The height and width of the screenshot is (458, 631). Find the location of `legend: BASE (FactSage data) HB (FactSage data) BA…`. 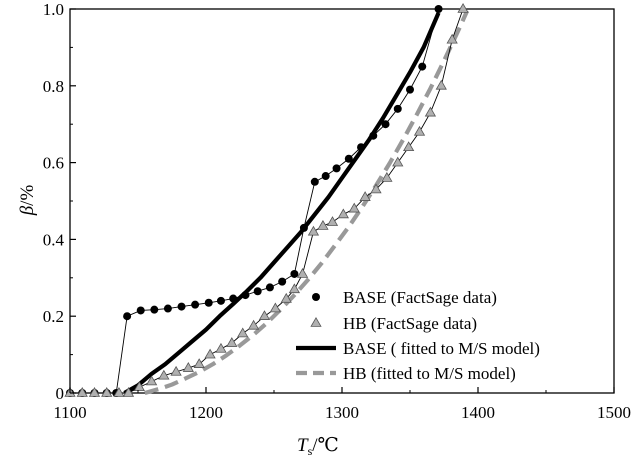

legend: BASE (FactSage data) HB (FactSage data) BA… is located at coordinates (418, 335).